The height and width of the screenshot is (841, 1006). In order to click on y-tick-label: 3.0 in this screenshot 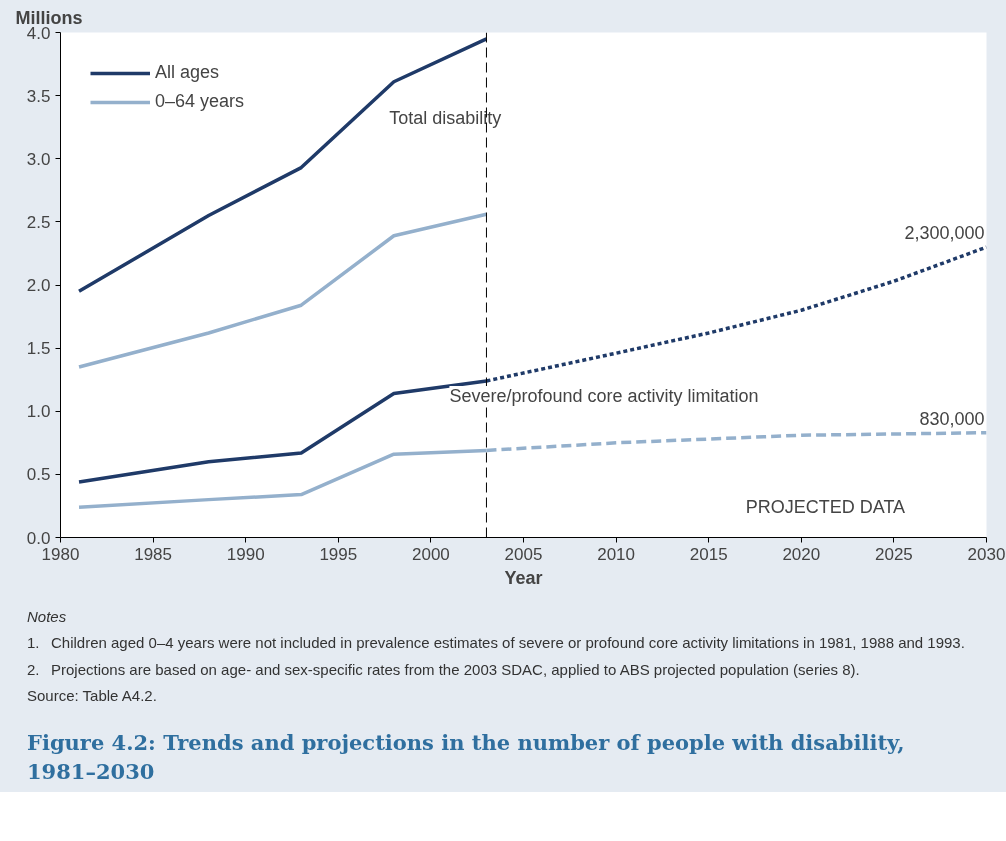, I will do `click(38, 159)`.